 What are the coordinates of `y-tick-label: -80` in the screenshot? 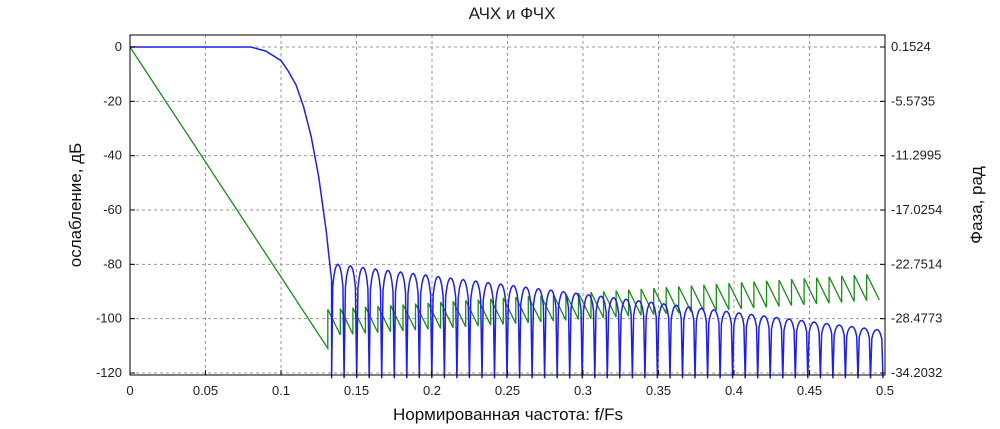 It's located at (112, 263).